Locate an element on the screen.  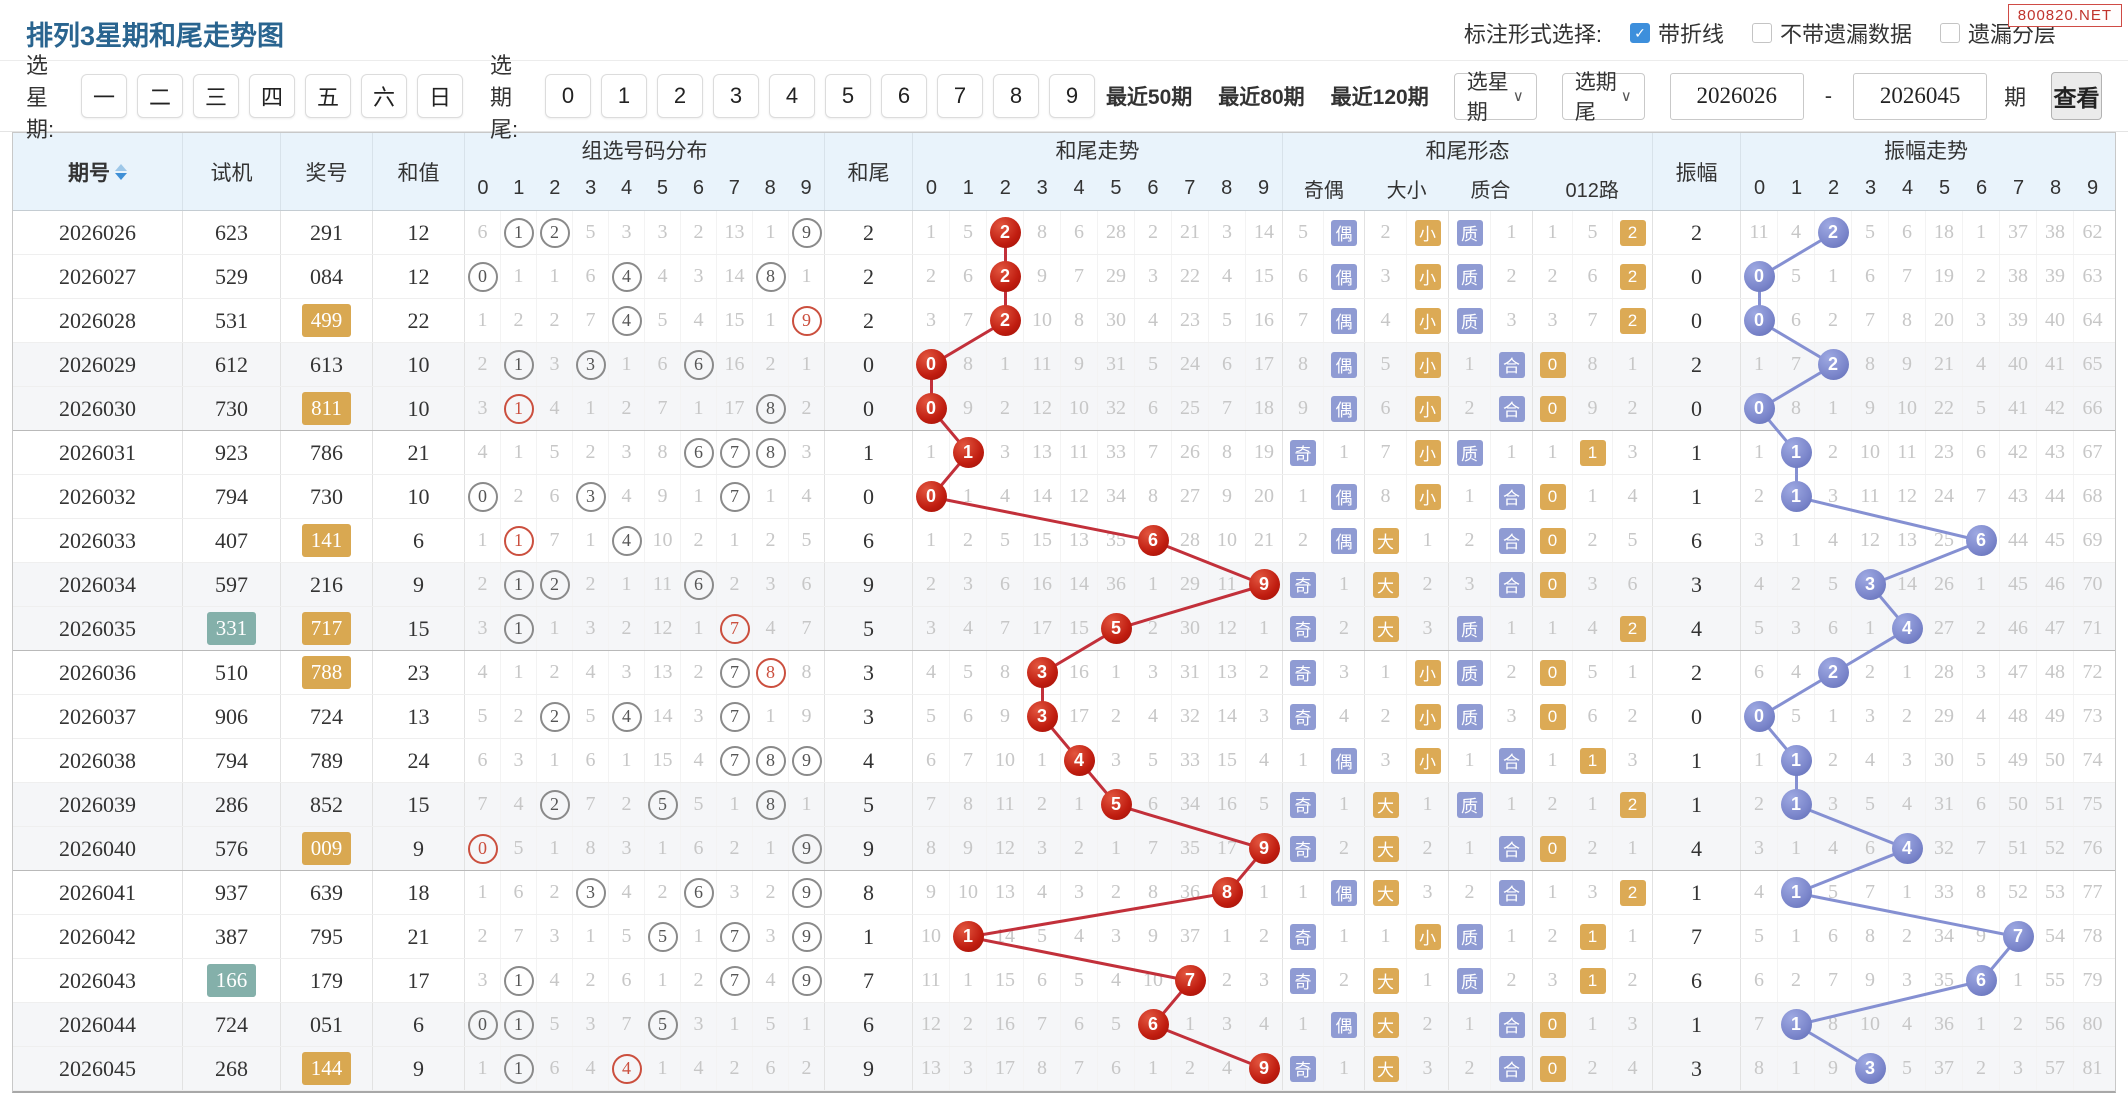
tail-hit-ball: 7 is located at coordinates (1190, 980).